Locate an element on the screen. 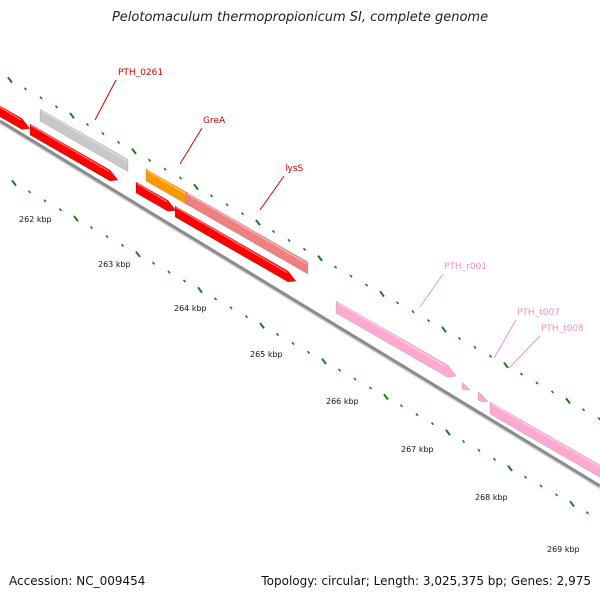 The height and width of the screenshot is (600, 600). gene-arrow-pink-4-body is located at coordinates (544, 439).